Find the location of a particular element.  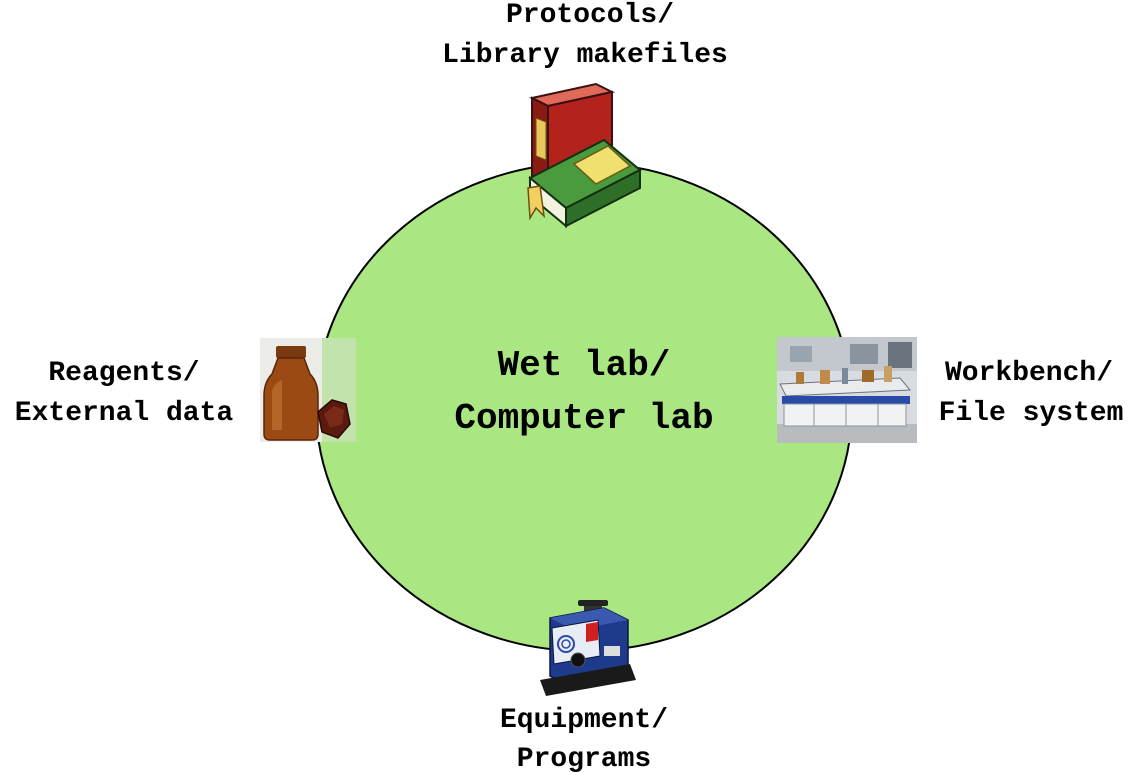

top-label-line1: Protocols/ is located at coordinates (590, 15).